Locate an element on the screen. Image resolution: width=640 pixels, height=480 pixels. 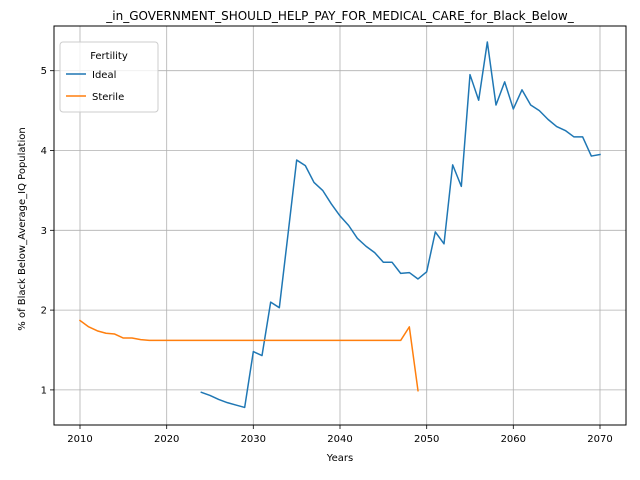
legend-box is located at coordinates (109, 77).